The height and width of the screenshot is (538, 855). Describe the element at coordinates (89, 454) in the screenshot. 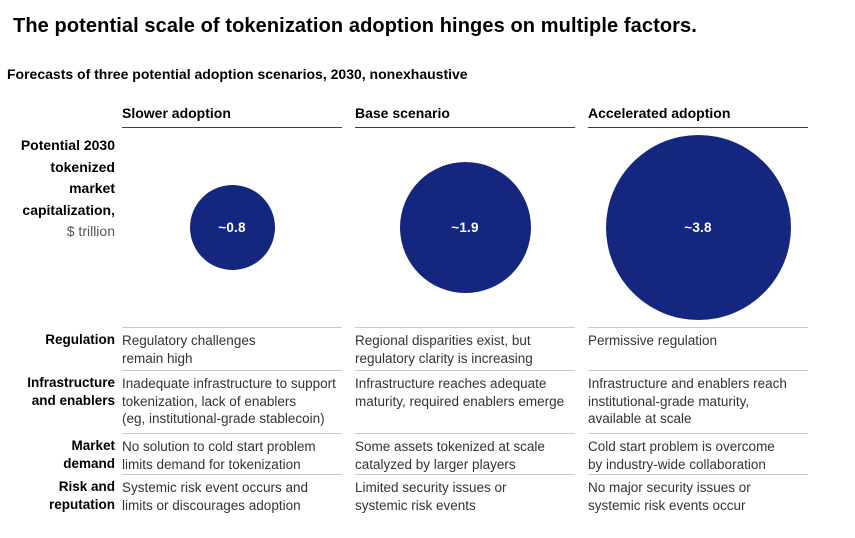

I see `row-label-market-demand: Market demand` at that location.